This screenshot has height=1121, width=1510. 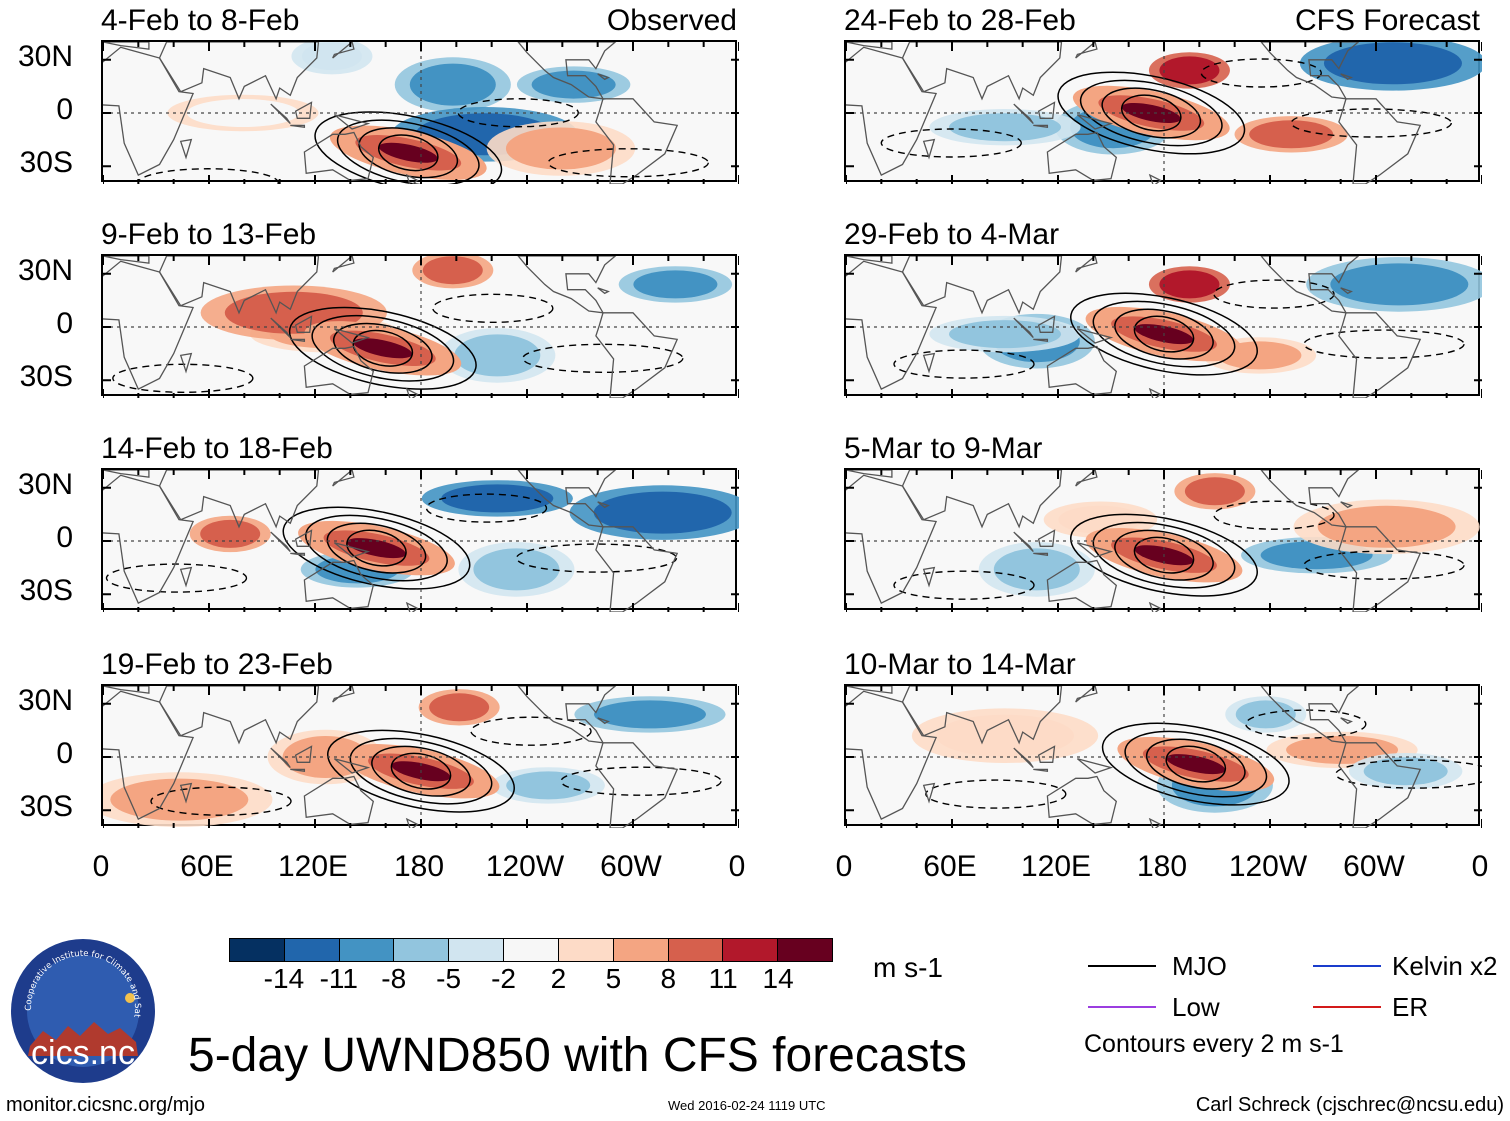 I want to click on panel-date-range: 14-Feb to 18-Feb, so click(x=217, y=448).